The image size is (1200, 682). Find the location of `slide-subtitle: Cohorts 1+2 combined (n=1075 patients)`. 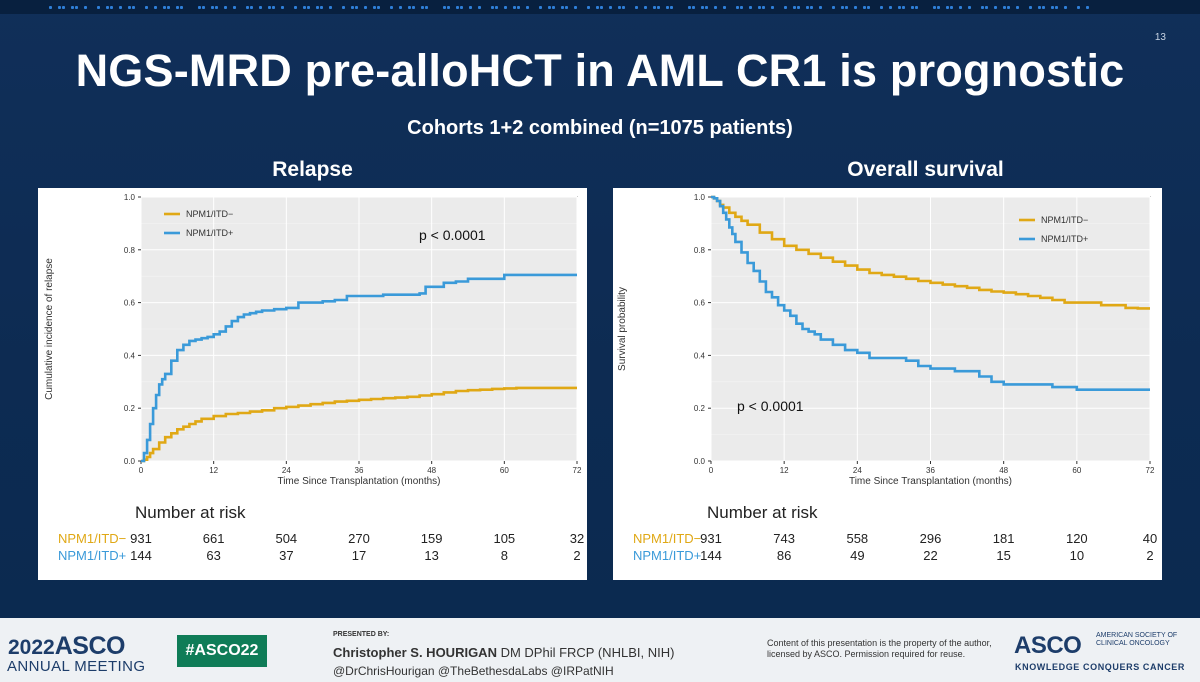

slide-subtitle: Cohorts 1+2 combined (n=1075 patients) is located at coordinates (600, 128).